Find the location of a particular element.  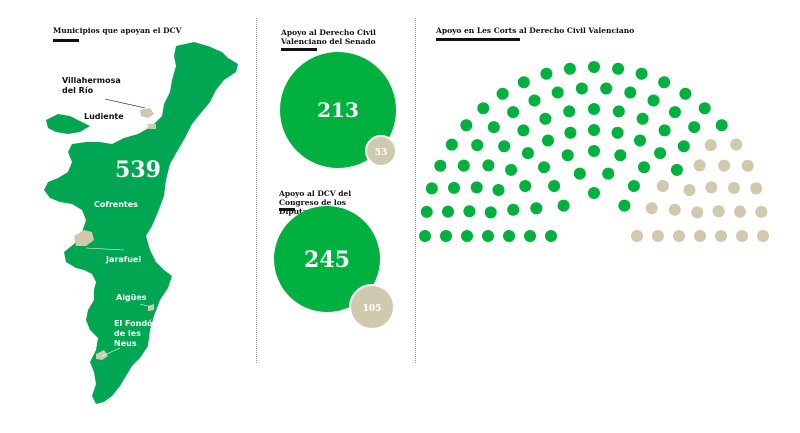

senado-other-bubble is located at coordinates (381, 151).